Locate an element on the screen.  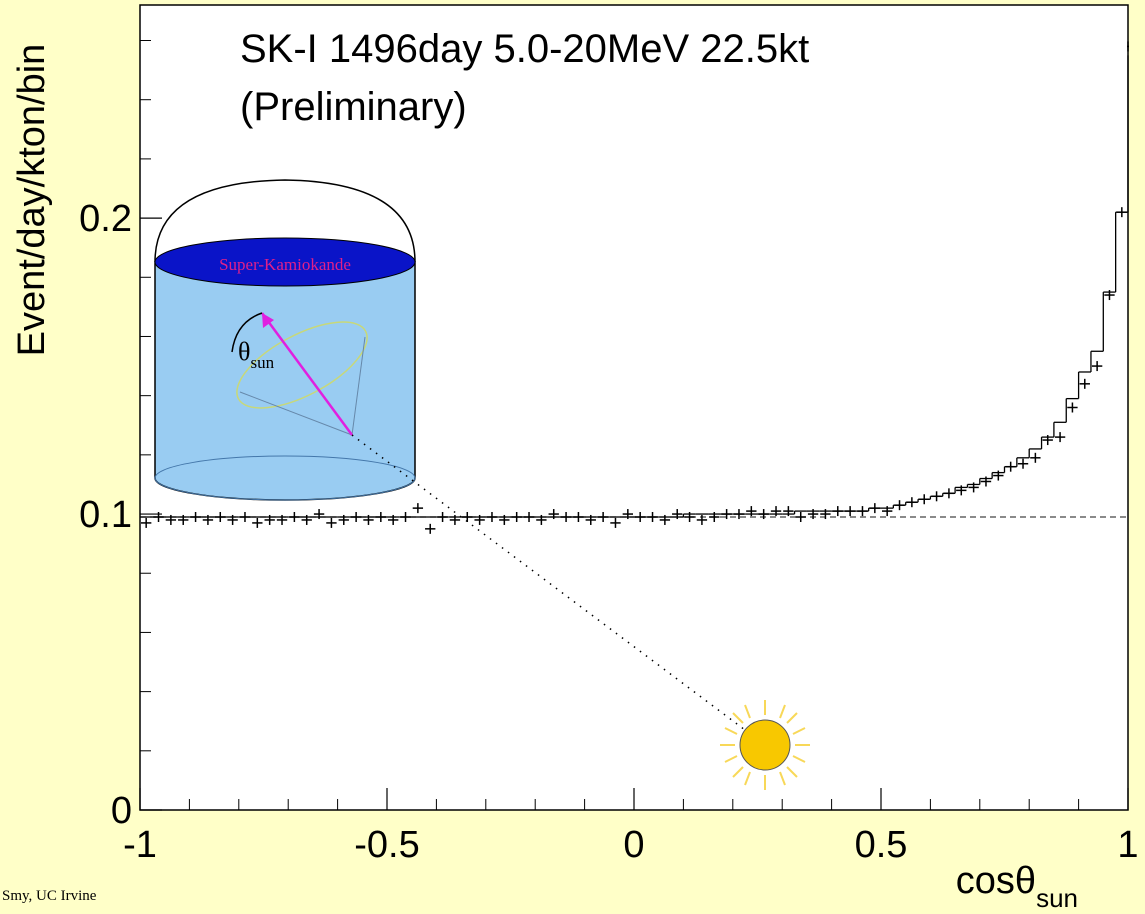
x-axis-label-main: cosθ is located at coordinates (996, 881).